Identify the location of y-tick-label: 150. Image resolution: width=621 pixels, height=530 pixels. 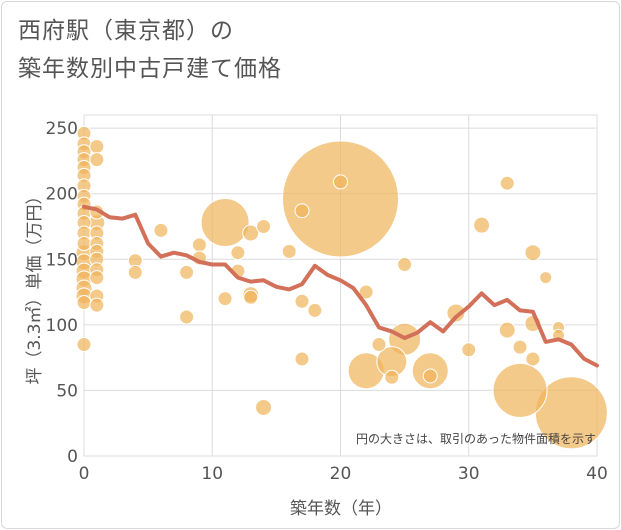
(62, 260).